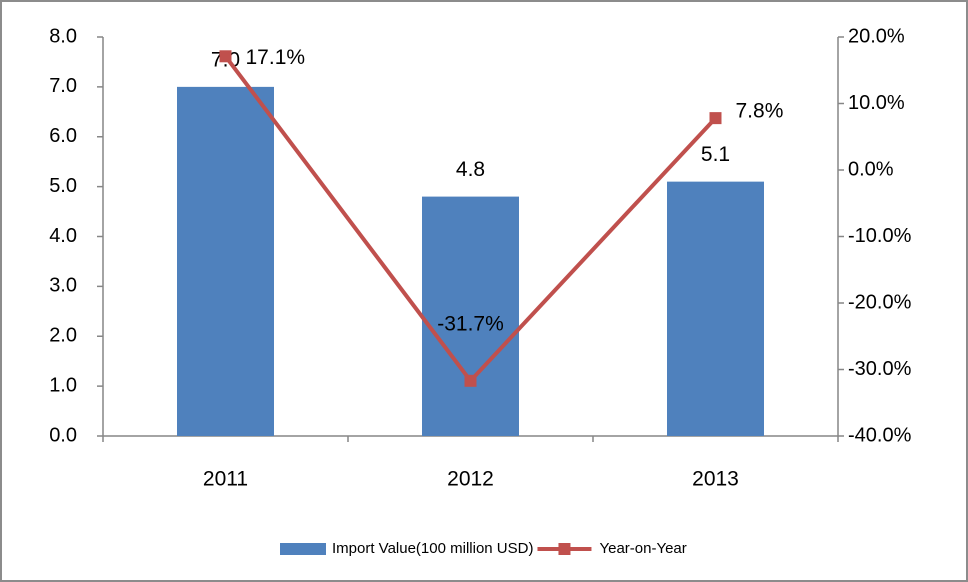 The width and height of the screenshot is (968, 582). Describe the element at coordinates (876, 103) in the screenshot. I see `y2-tick-label: 10.0%` at that location.